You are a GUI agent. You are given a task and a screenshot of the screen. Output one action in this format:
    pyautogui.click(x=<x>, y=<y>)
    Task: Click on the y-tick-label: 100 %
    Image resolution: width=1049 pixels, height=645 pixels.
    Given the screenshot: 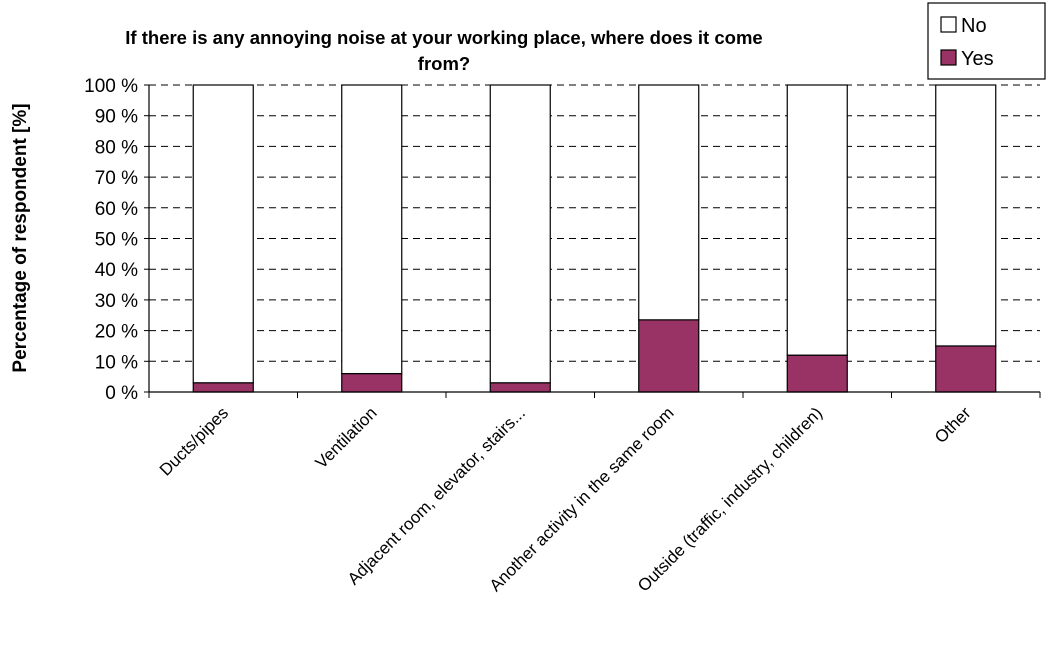 What is the action you would take?
    pyautogui.click(x=111, y=86)
    